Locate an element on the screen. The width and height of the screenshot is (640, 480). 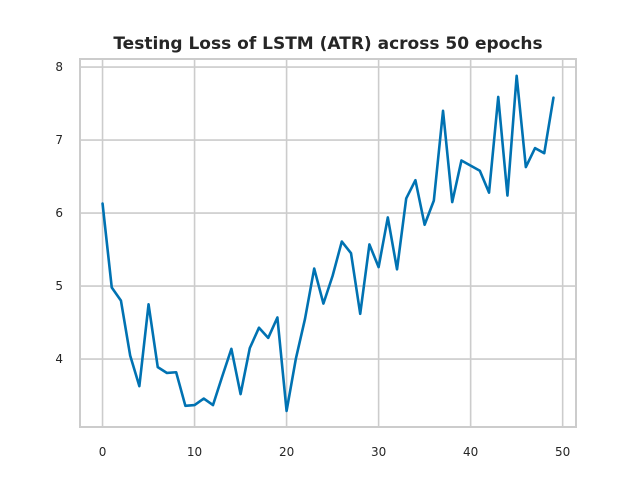
y-tick-label: 6 is located at coordinates (59, 213).